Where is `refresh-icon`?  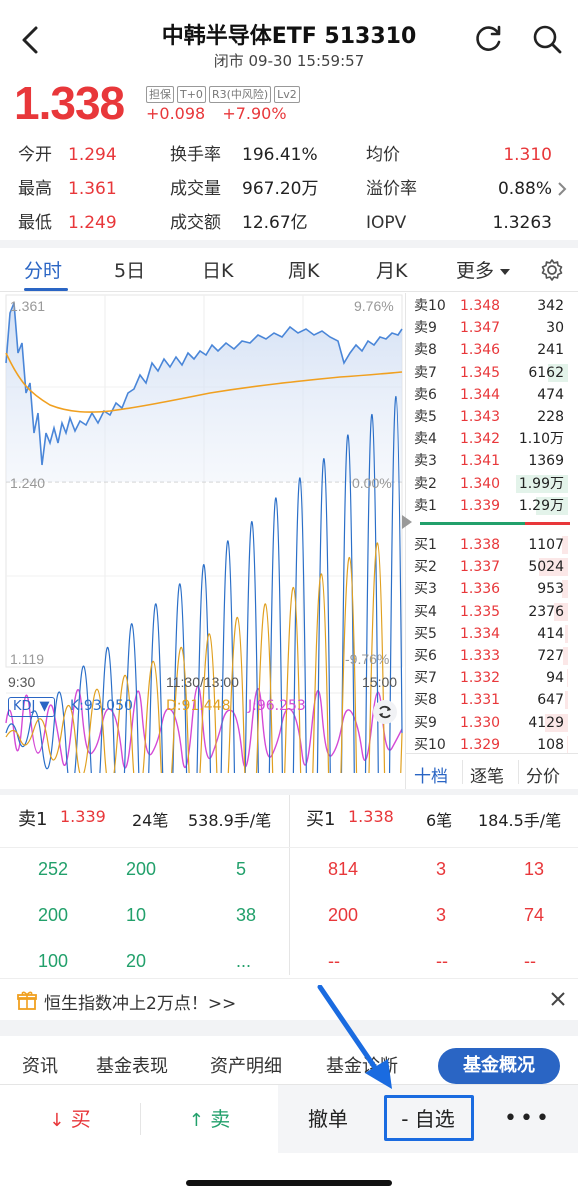 refresh-icon is located at coordinates (489, 39).